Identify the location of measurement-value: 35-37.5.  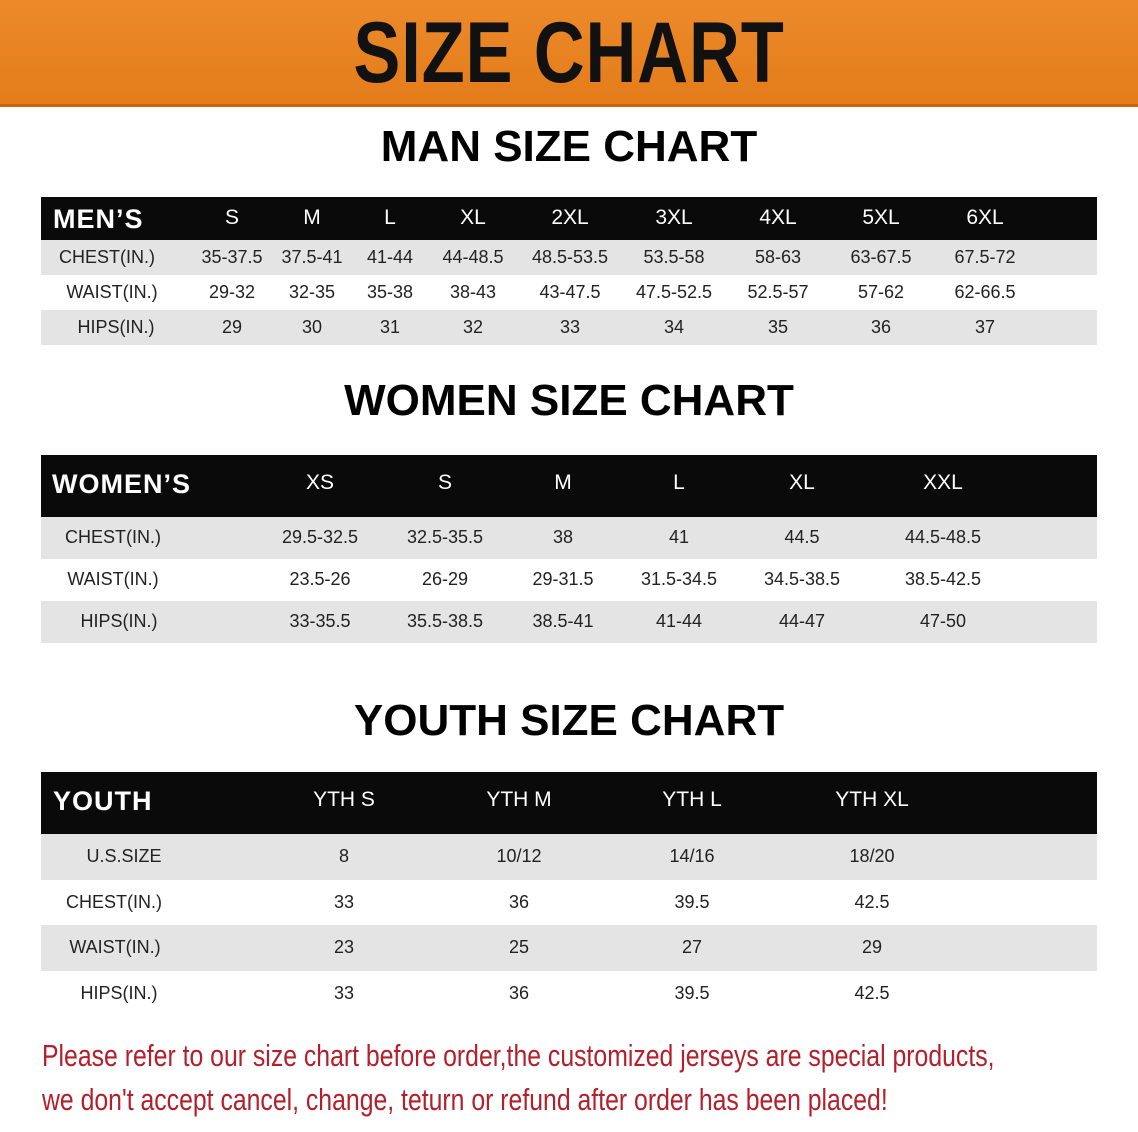
(232, 257).